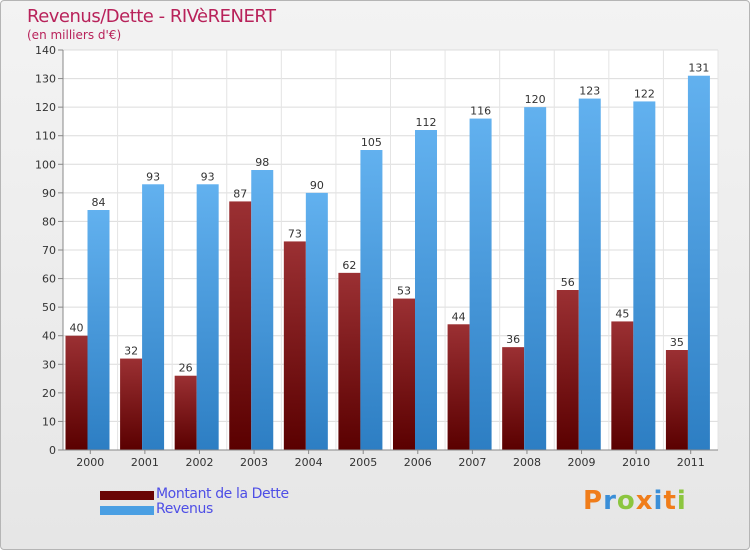  Describe the element at coordinates (593, 501) in the screenshot. I see `logo-letter: P` at that location.